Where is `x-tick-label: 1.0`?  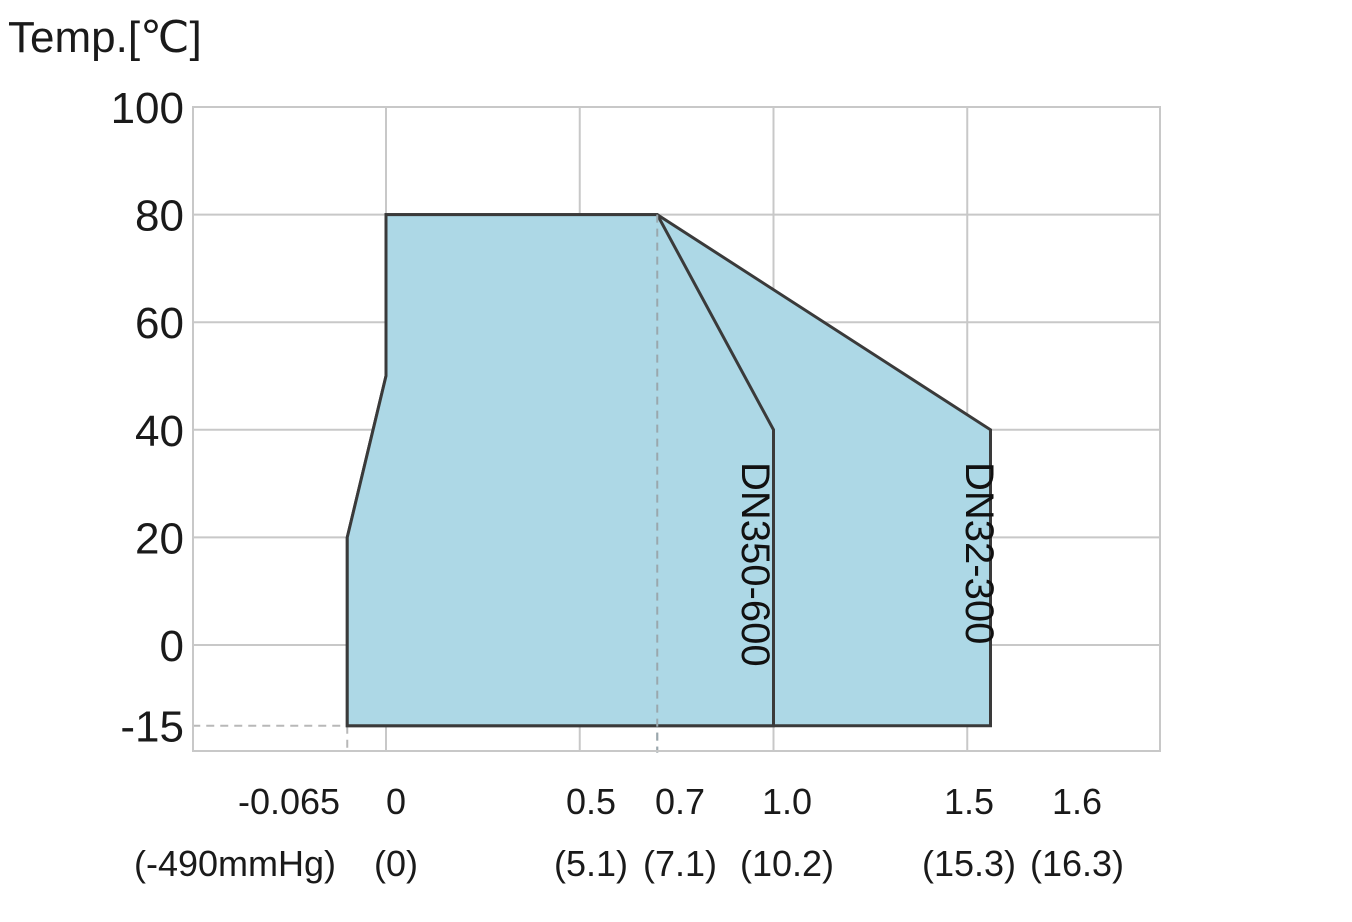
x-tick-label: 1.0 is located at coordinates (787, 801).